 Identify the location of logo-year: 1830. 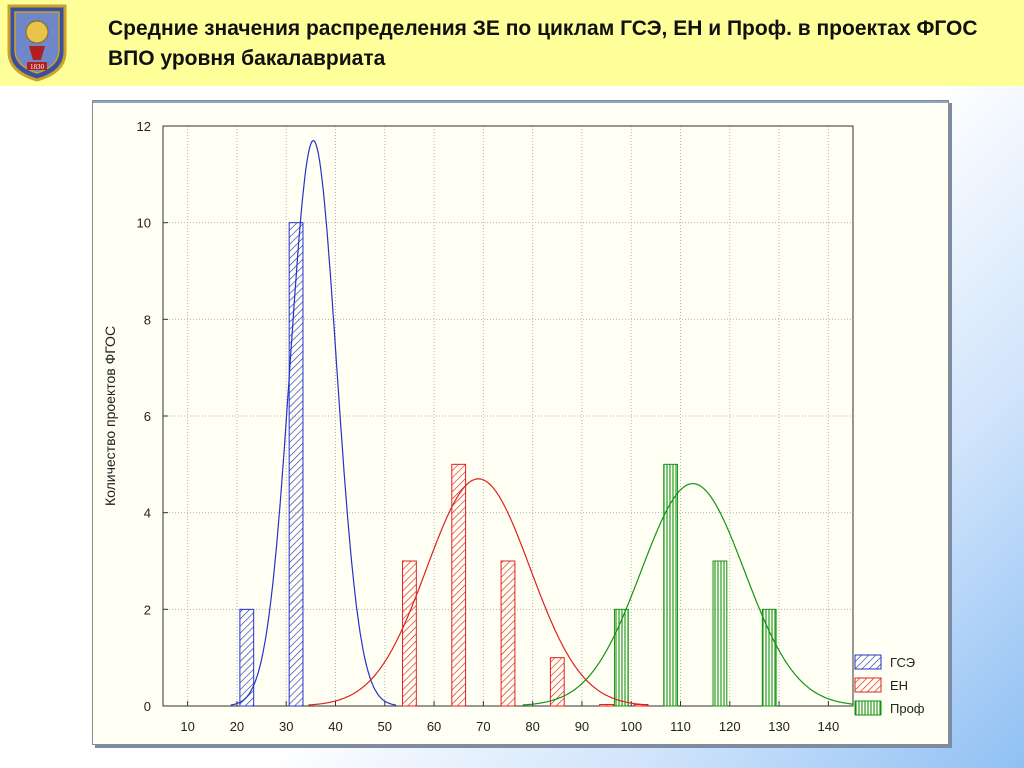
(37, 67).